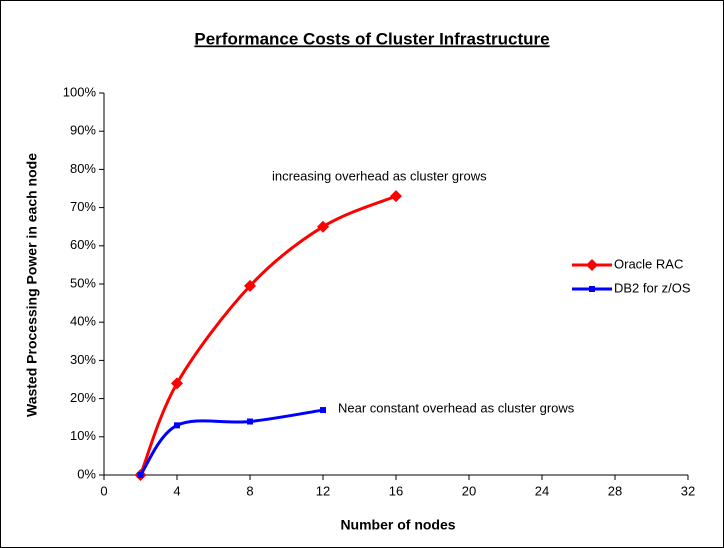 This screenshot has width=724, height=548. I want to click on y-tick-label: 70%, so click(83, 206).